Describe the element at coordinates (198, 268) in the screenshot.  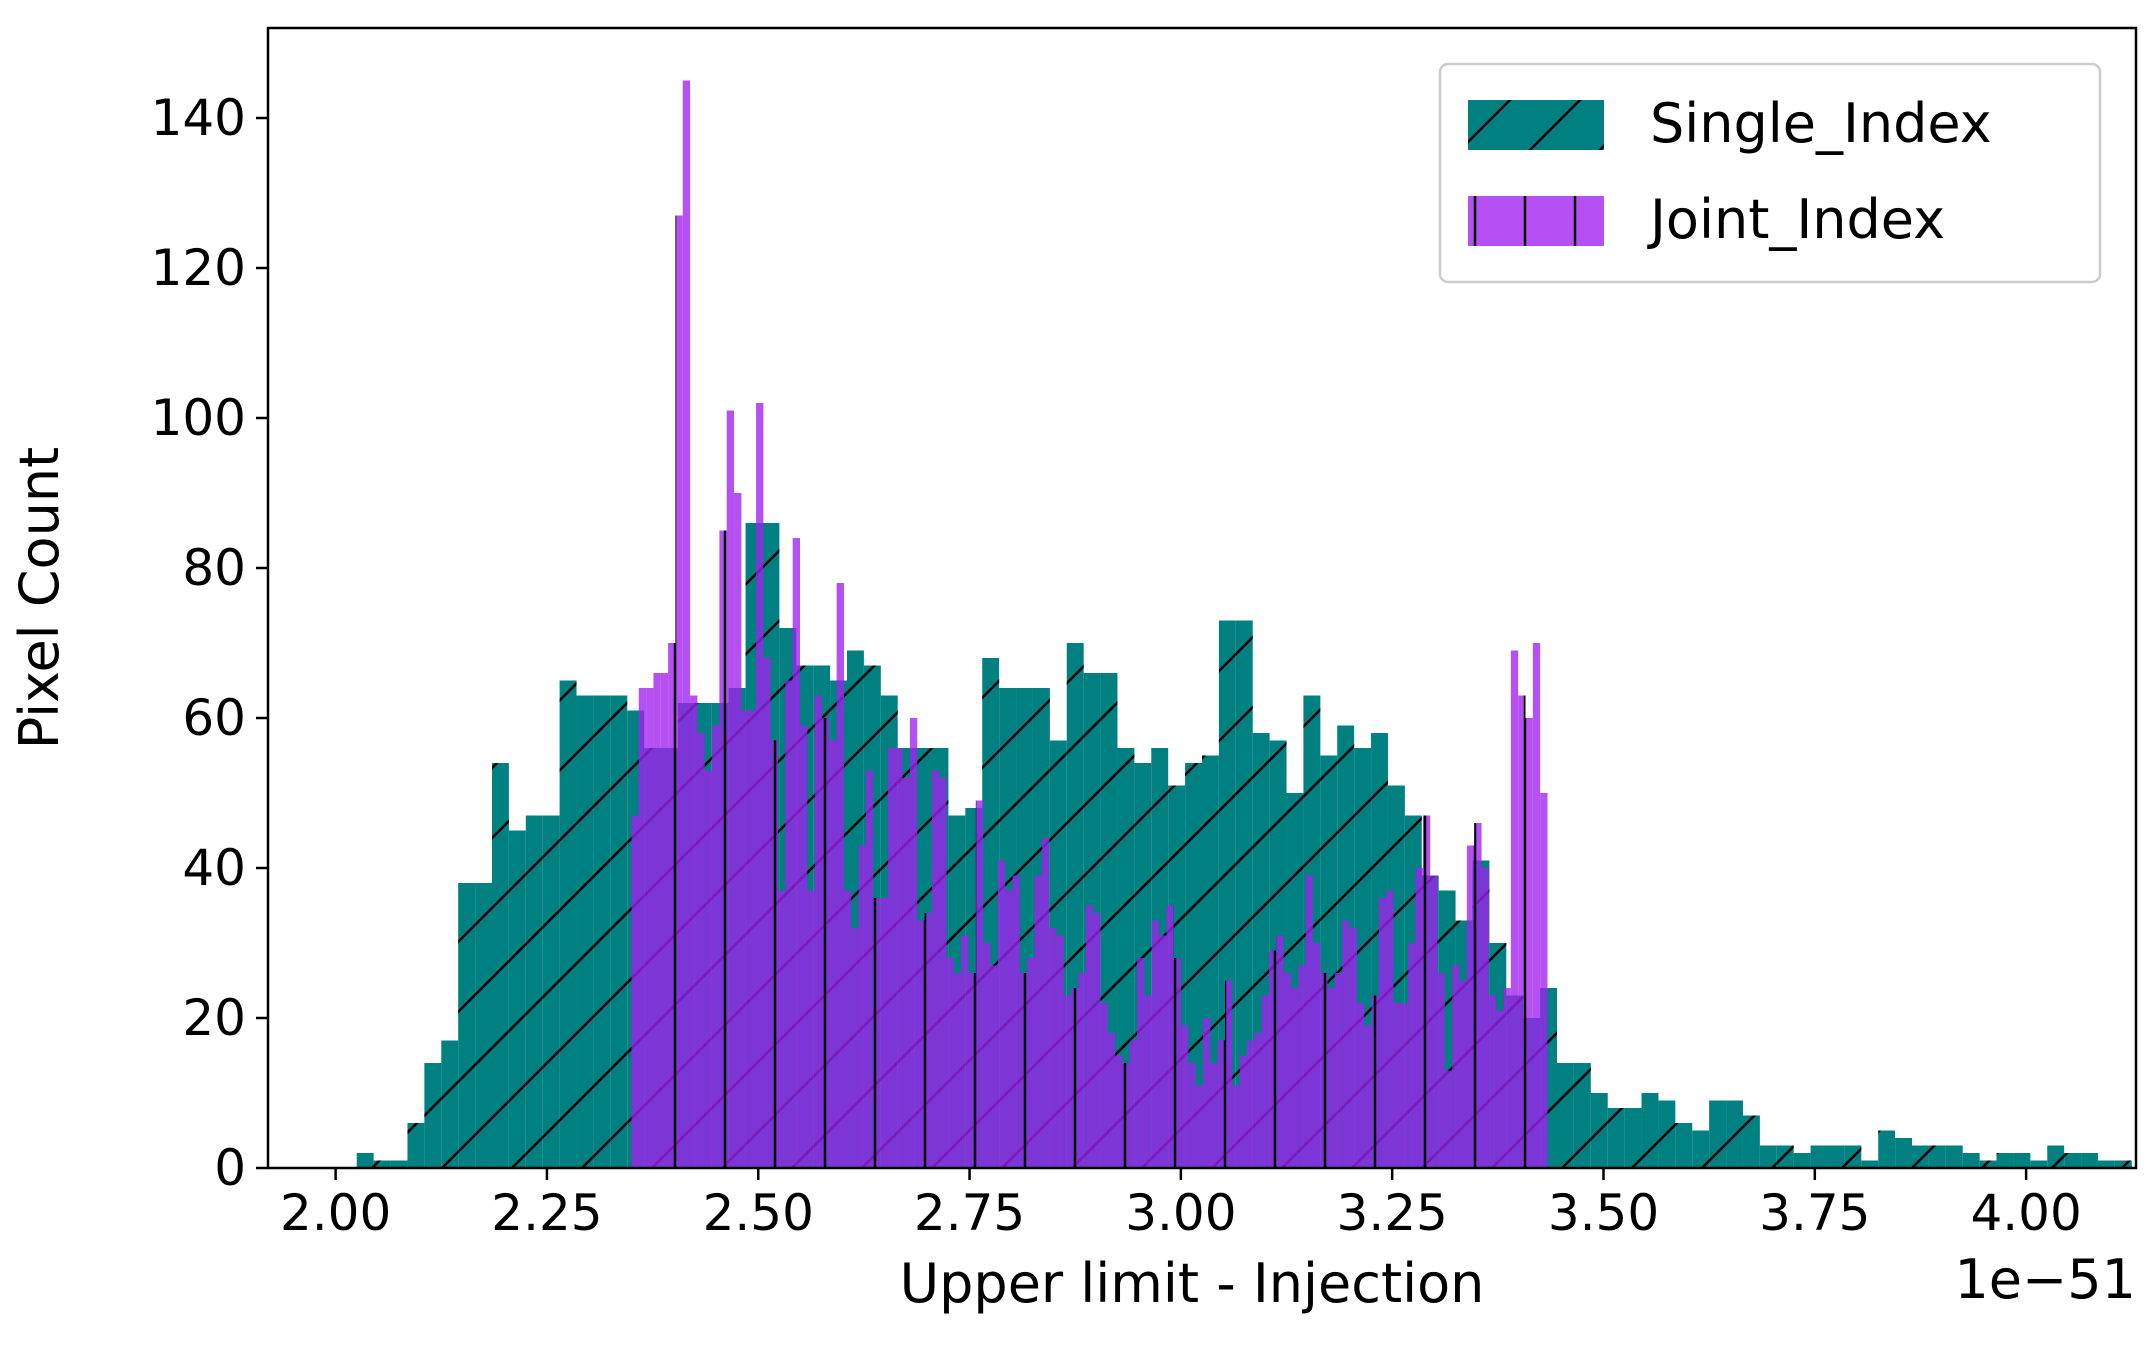
I see `y-tick-label: 120` at that location.